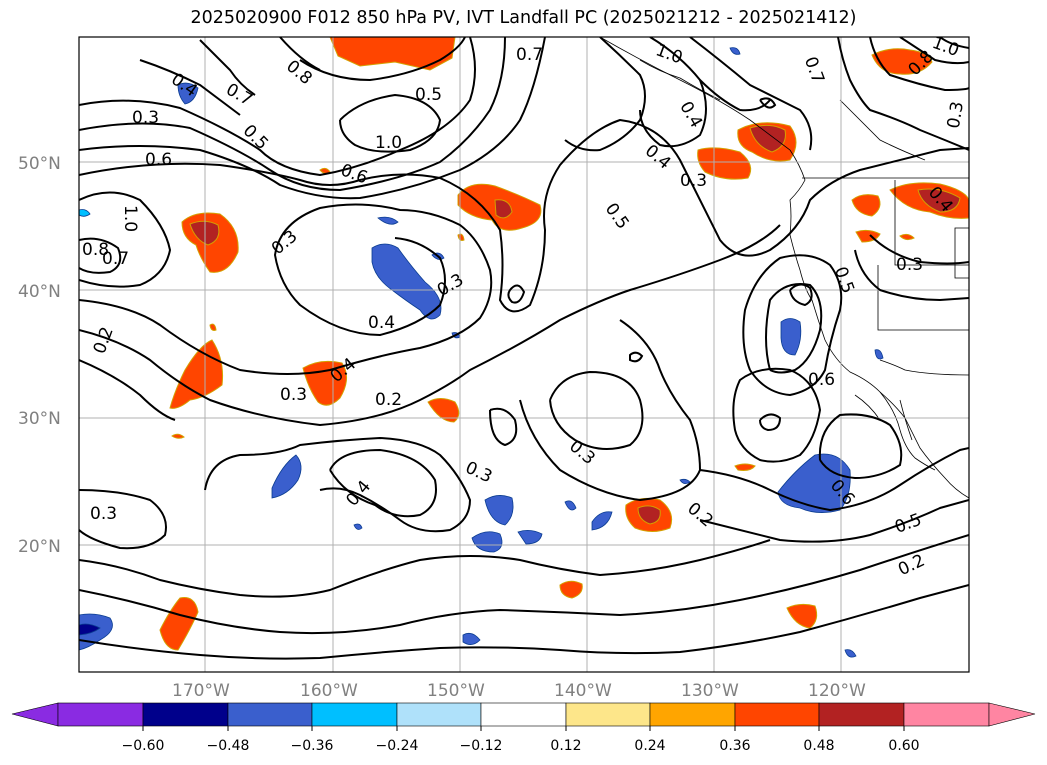 The height and width of the screenshot is (765, 1047). What do you see at coordinates (397, 746) in the screenshot?
I see `colorbar-tick-label: −0.24` at bounding box center [397, 746].